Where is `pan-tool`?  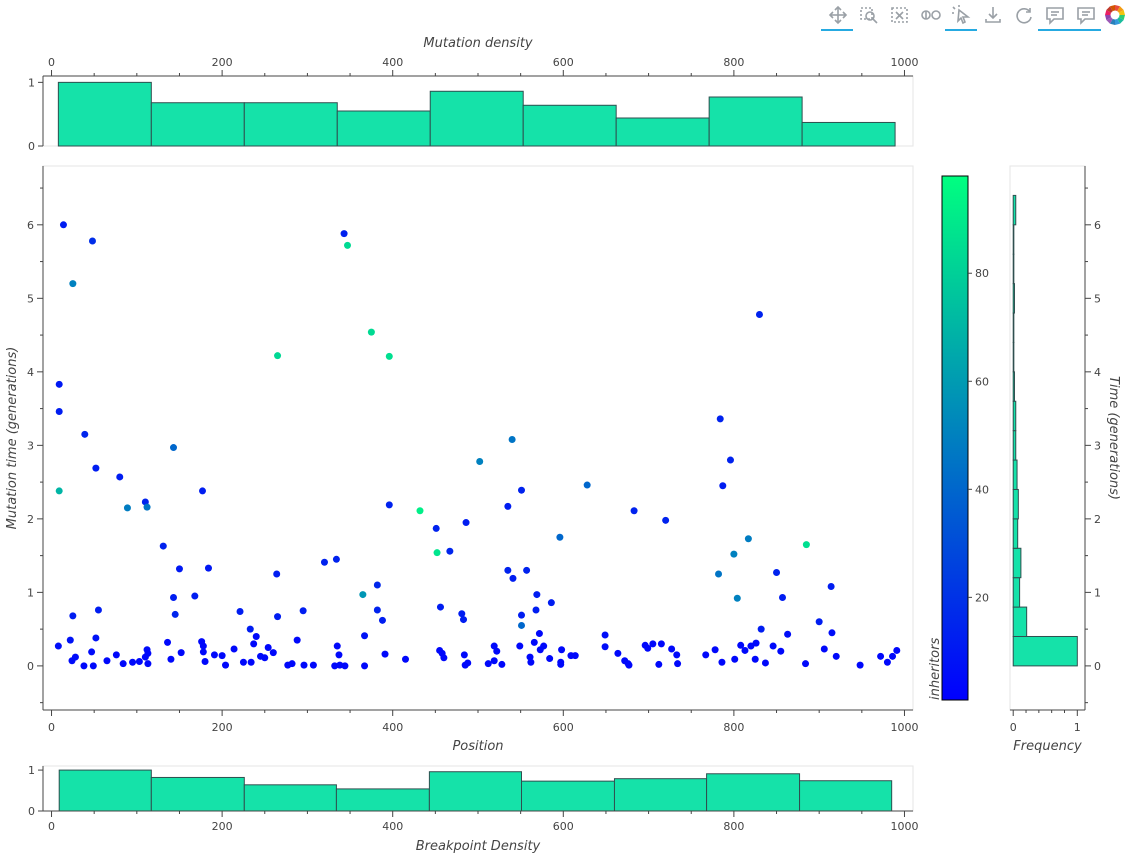
pan-tool is located at coordinates (837, 17).